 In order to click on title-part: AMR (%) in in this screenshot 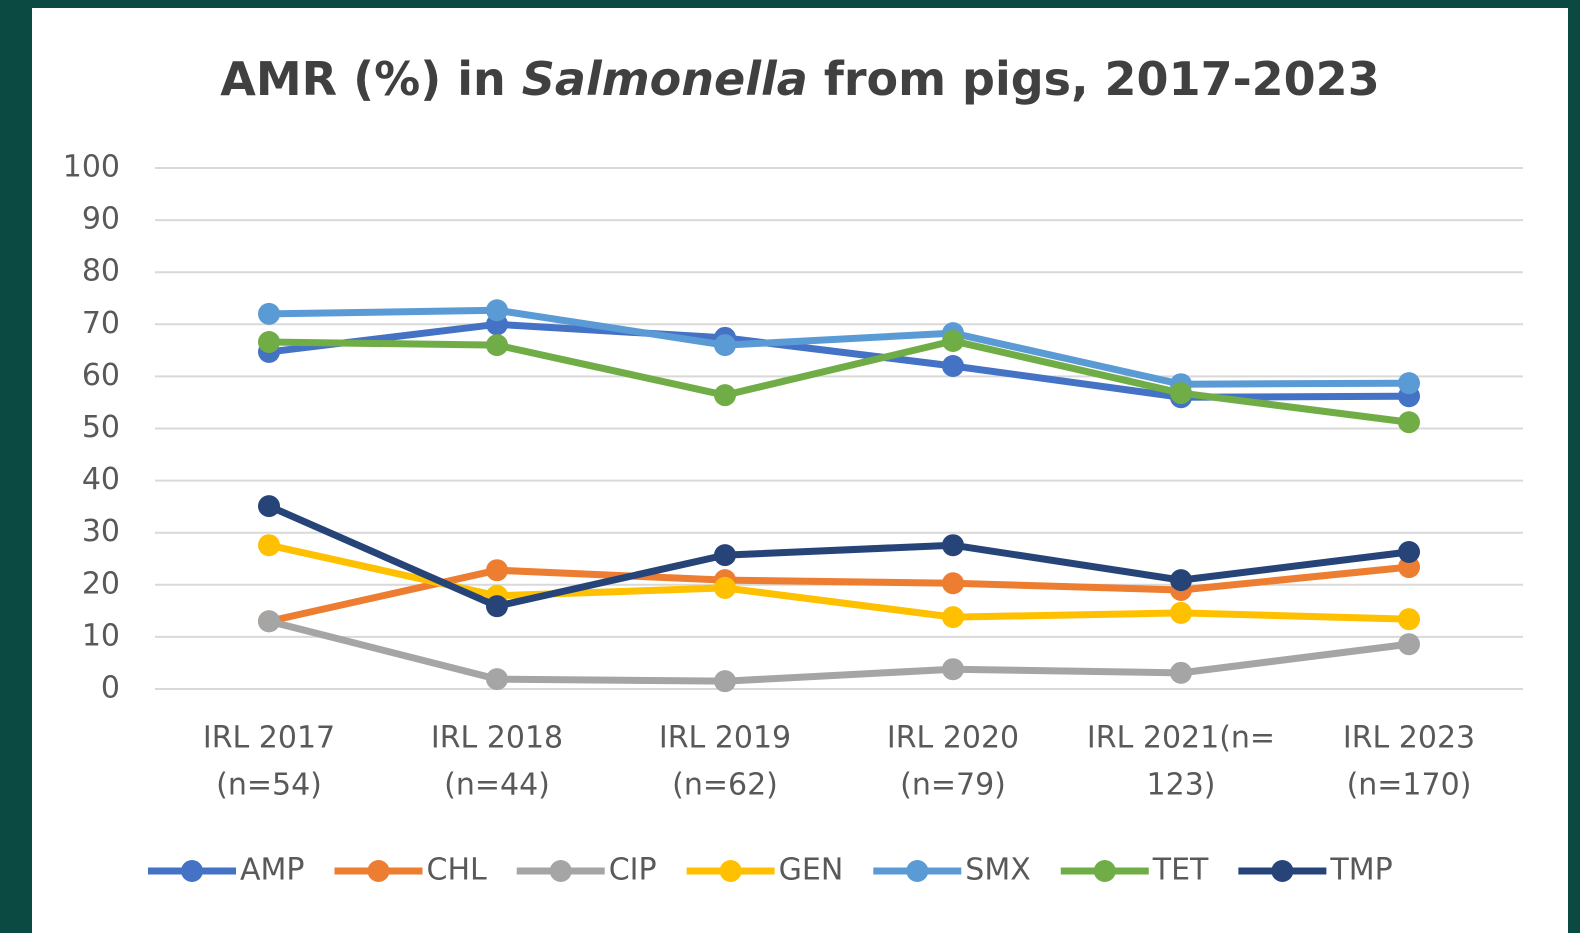, I will do `click(362, 79)`.